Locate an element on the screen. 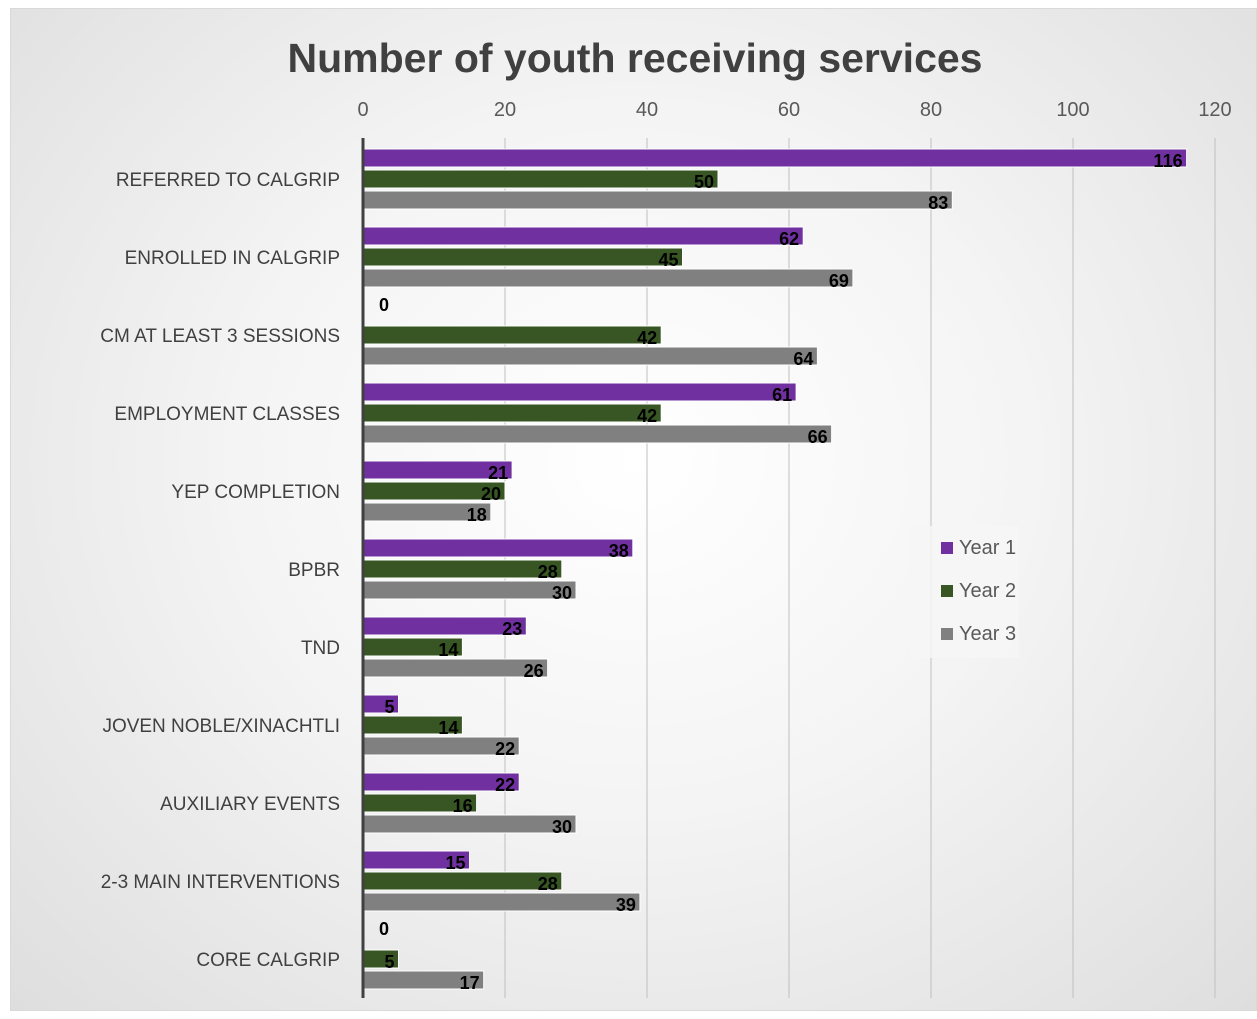 Image resolution: width=1257 pixels, height=1019 pixels. data-label: 39 is located at coordinates (626, 905).